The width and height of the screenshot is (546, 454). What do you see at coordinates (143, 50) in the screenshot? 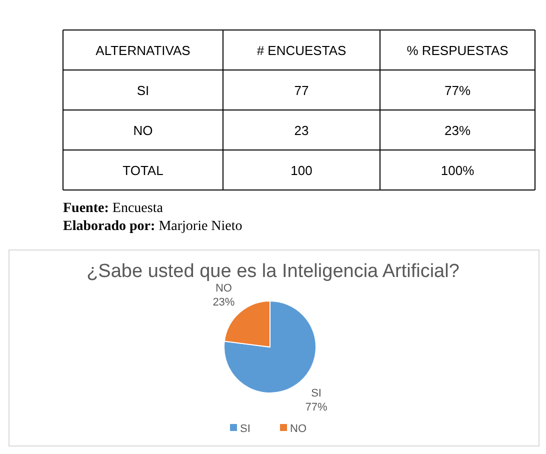
I see `text: ALTERNATIVAS` at bounding box center [143, 50].